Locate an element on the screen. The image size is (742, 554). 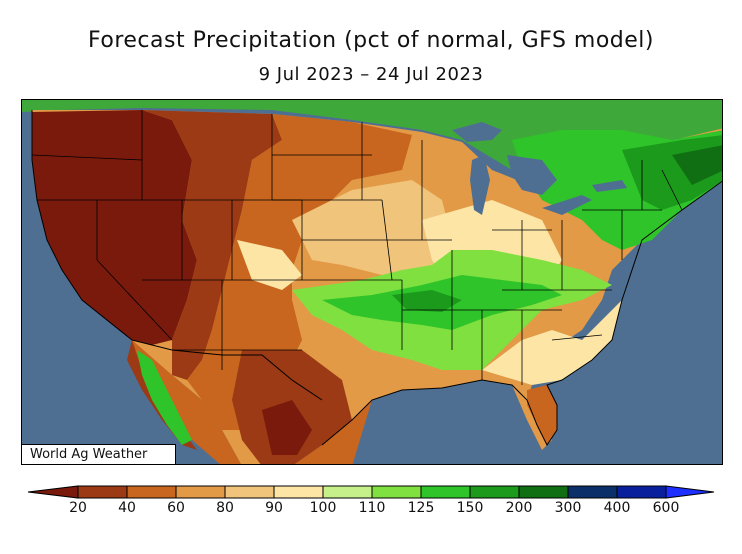
legend-tick-label: 125 is located at coordinates (421, 508).